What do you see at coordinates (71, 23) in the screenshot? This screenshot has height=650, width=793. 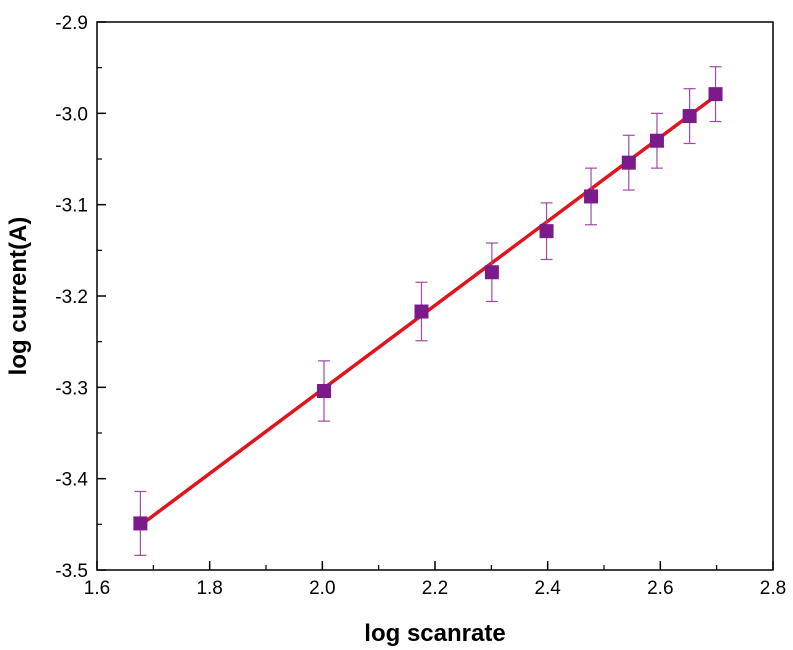 I see `y-tick-label: -2.9` at bounding box center [71, 23].